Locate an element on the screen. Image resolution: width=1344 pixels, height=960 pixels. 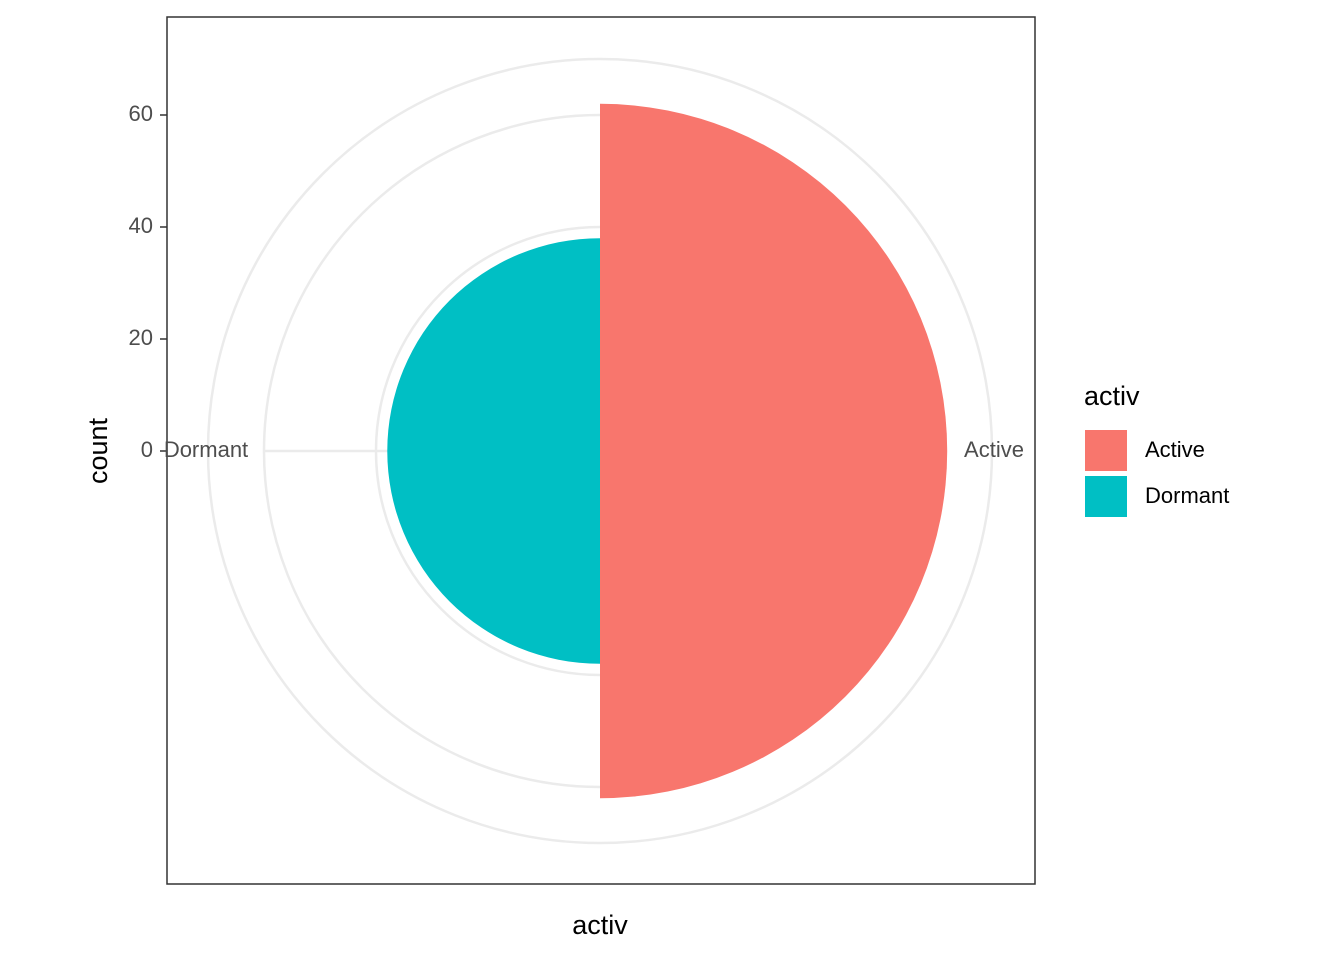
category-label: Dormant is located at coordinates (206, 449).